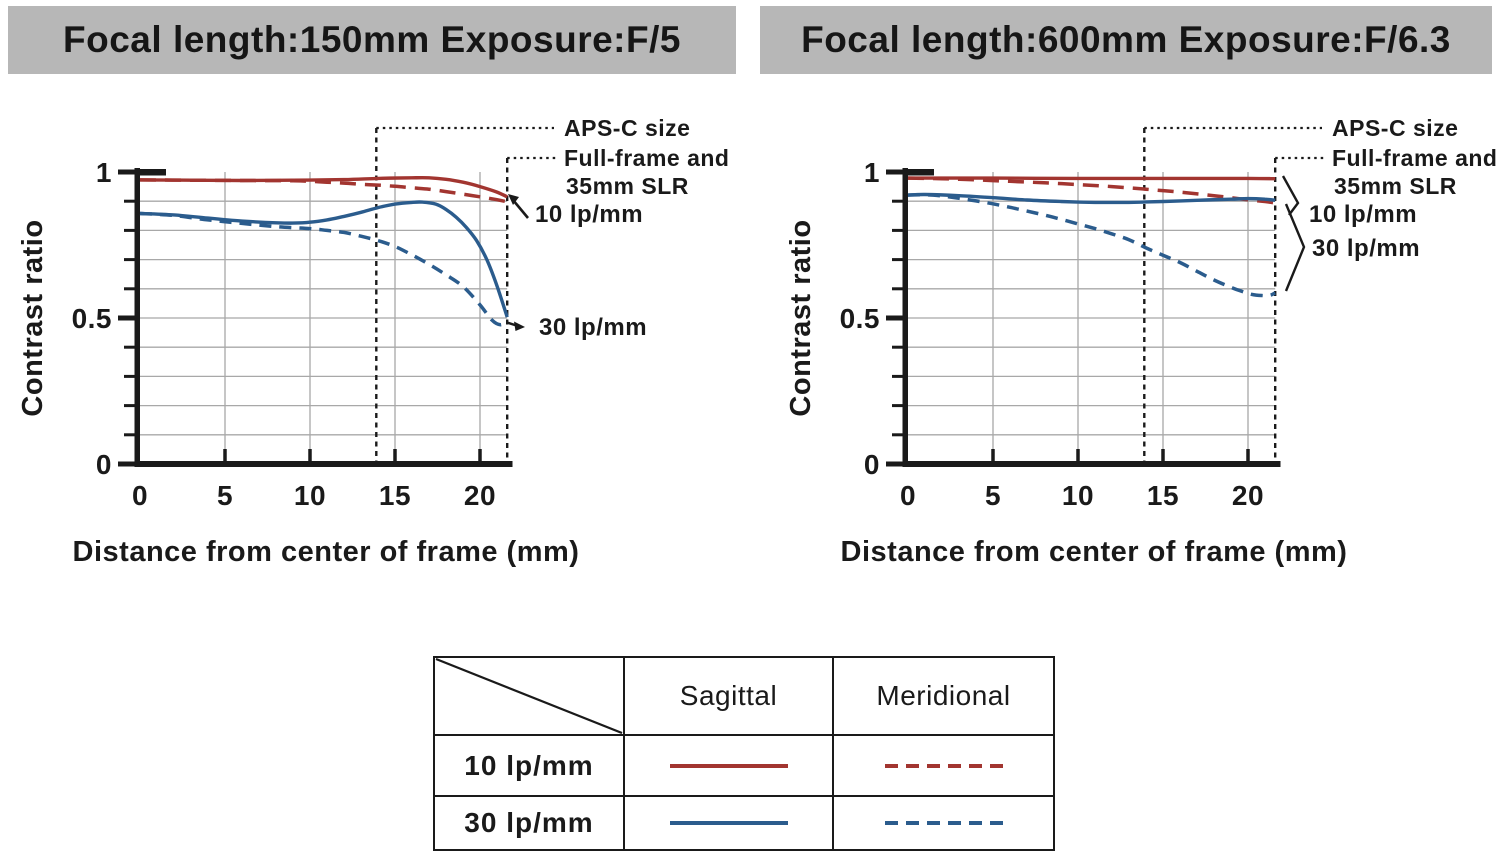 Image resolution: width=1500 pixels, height=856 pixels. I want to click on chart-title-150mm: Focal length:150mm Exposure:F/5, so click(372, 40).